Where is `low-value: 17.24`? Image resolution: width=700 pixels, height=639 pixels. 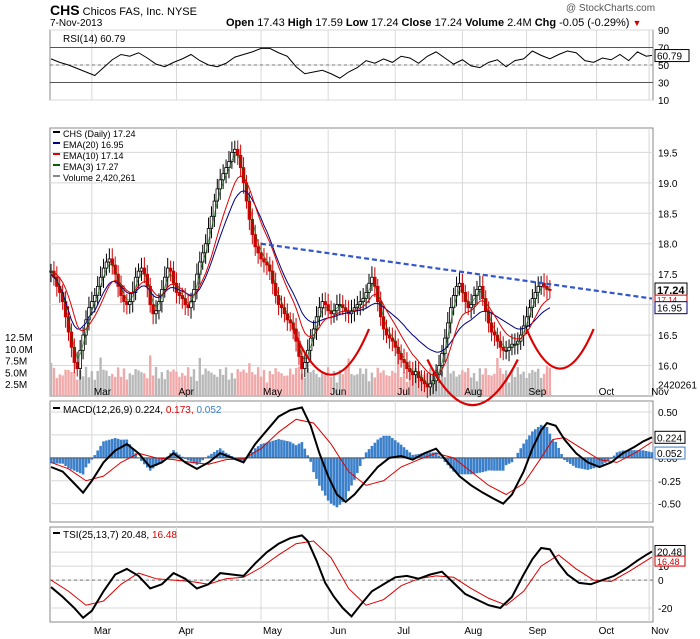
low-value: 17.24 is located at coordinates (384, 23).